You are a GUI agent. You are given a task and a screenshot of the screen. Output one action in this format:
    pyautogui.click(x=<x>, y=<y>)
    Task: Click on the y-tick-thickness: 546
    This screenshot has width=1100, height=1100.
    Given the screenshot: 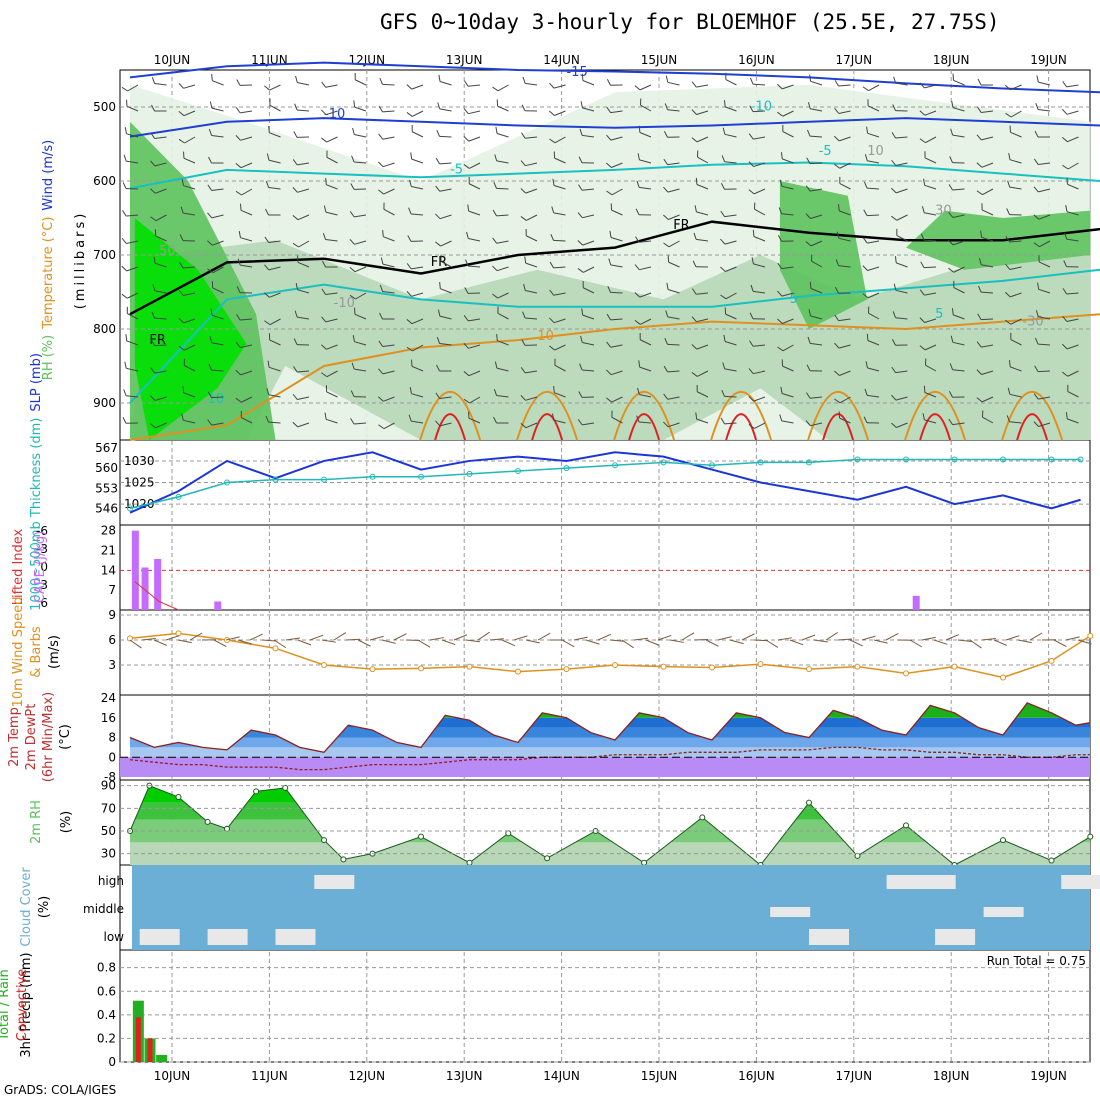 What is the action you would take?
    pyautogui.click(x=106, y=508)
    